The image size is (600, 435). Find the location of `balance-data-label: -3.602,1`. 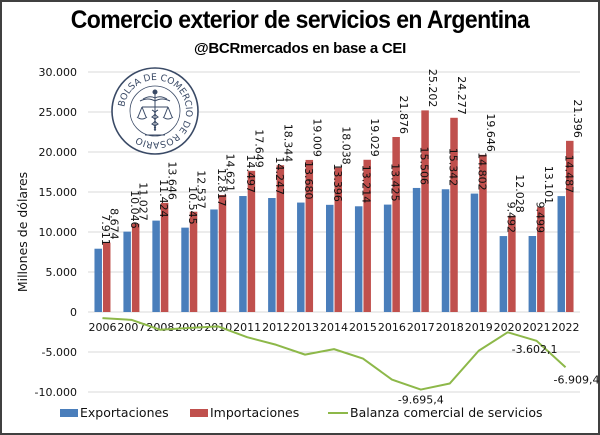

balance-data-label: -3.602,1 is located at coordinates (535, 349).